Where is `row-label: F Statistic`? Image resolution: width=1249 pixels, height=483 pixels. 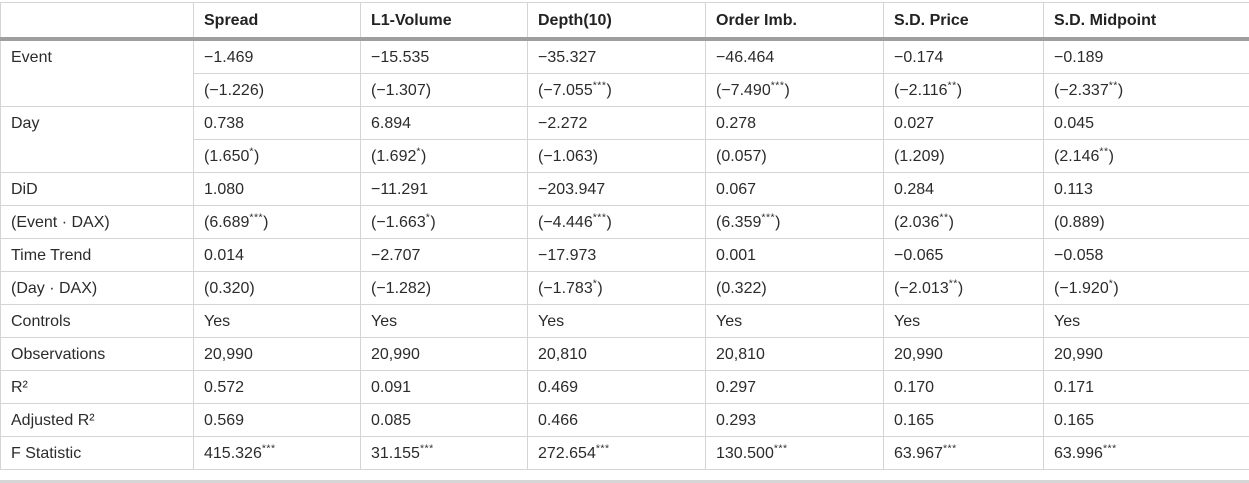 row-label: F Statistic is located at coordinates (97, 453).